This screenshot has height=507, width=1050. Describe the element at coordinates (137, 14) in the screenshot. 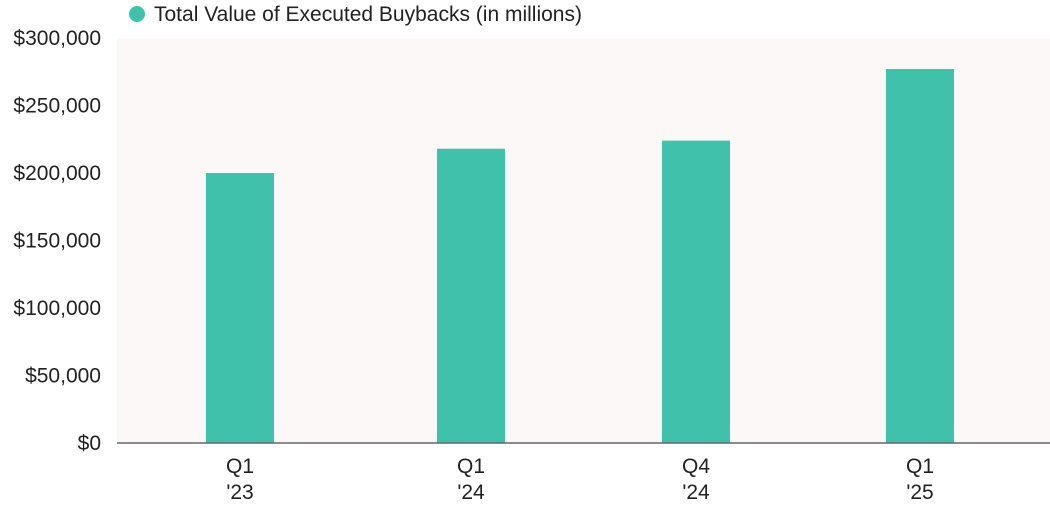

I see `legend-swatch` at that location.